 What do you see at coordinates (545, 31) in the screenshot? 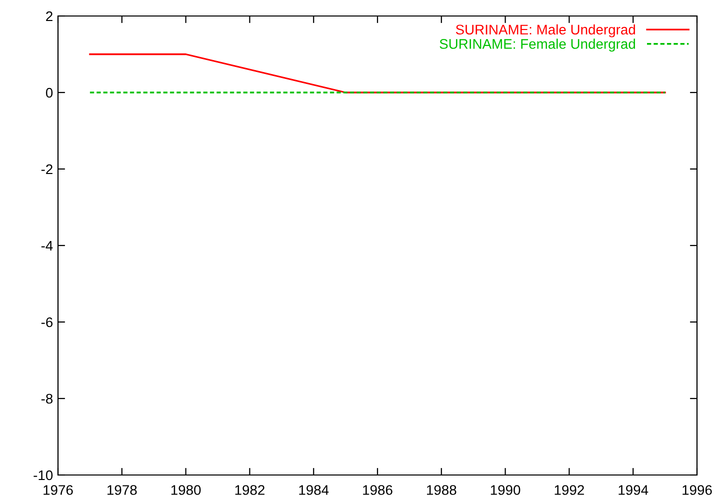
I see `legend-label: SURINAME: Male Undergrad` at bounding box center [545, 31].